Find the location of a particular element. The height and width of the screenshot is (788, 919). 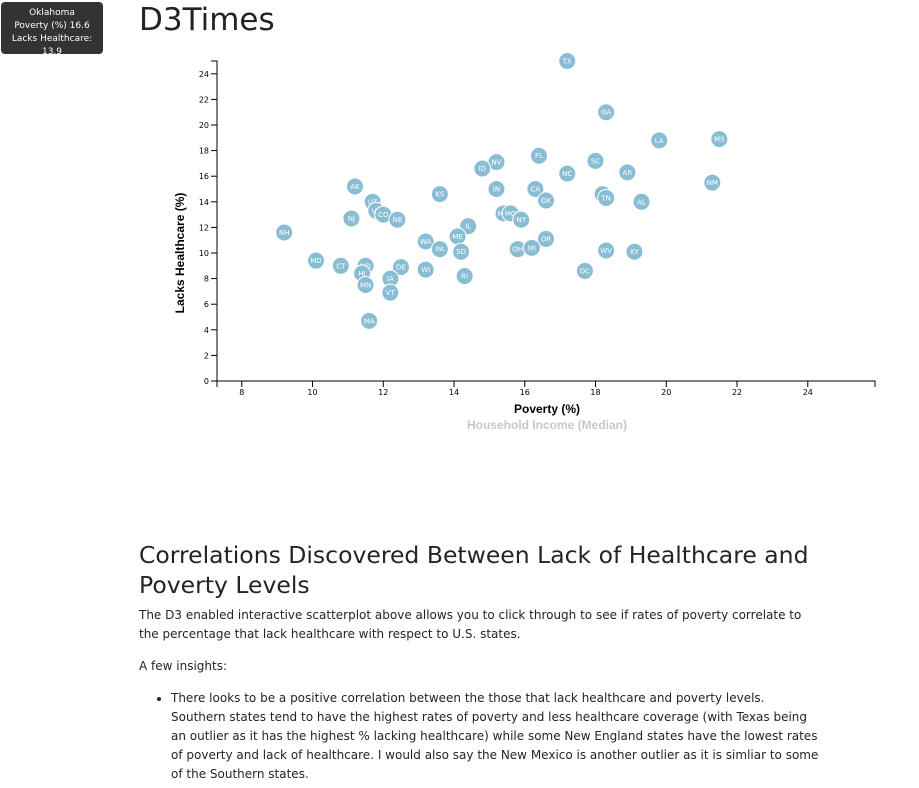

state-point: VT is located at coordinates (390, 292).